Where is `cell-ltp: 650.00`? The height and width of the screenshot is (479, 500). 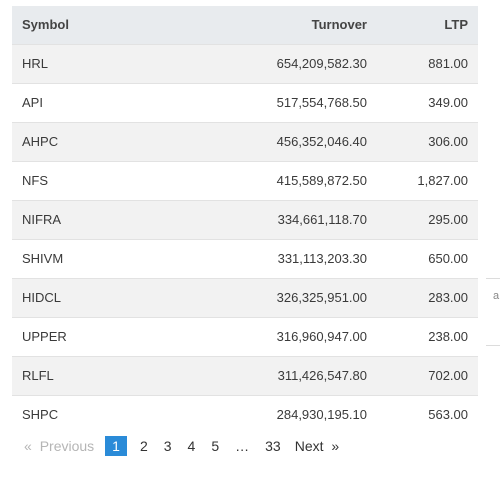
cell-ltp: 650.00 is located at coordinates (448, 258).